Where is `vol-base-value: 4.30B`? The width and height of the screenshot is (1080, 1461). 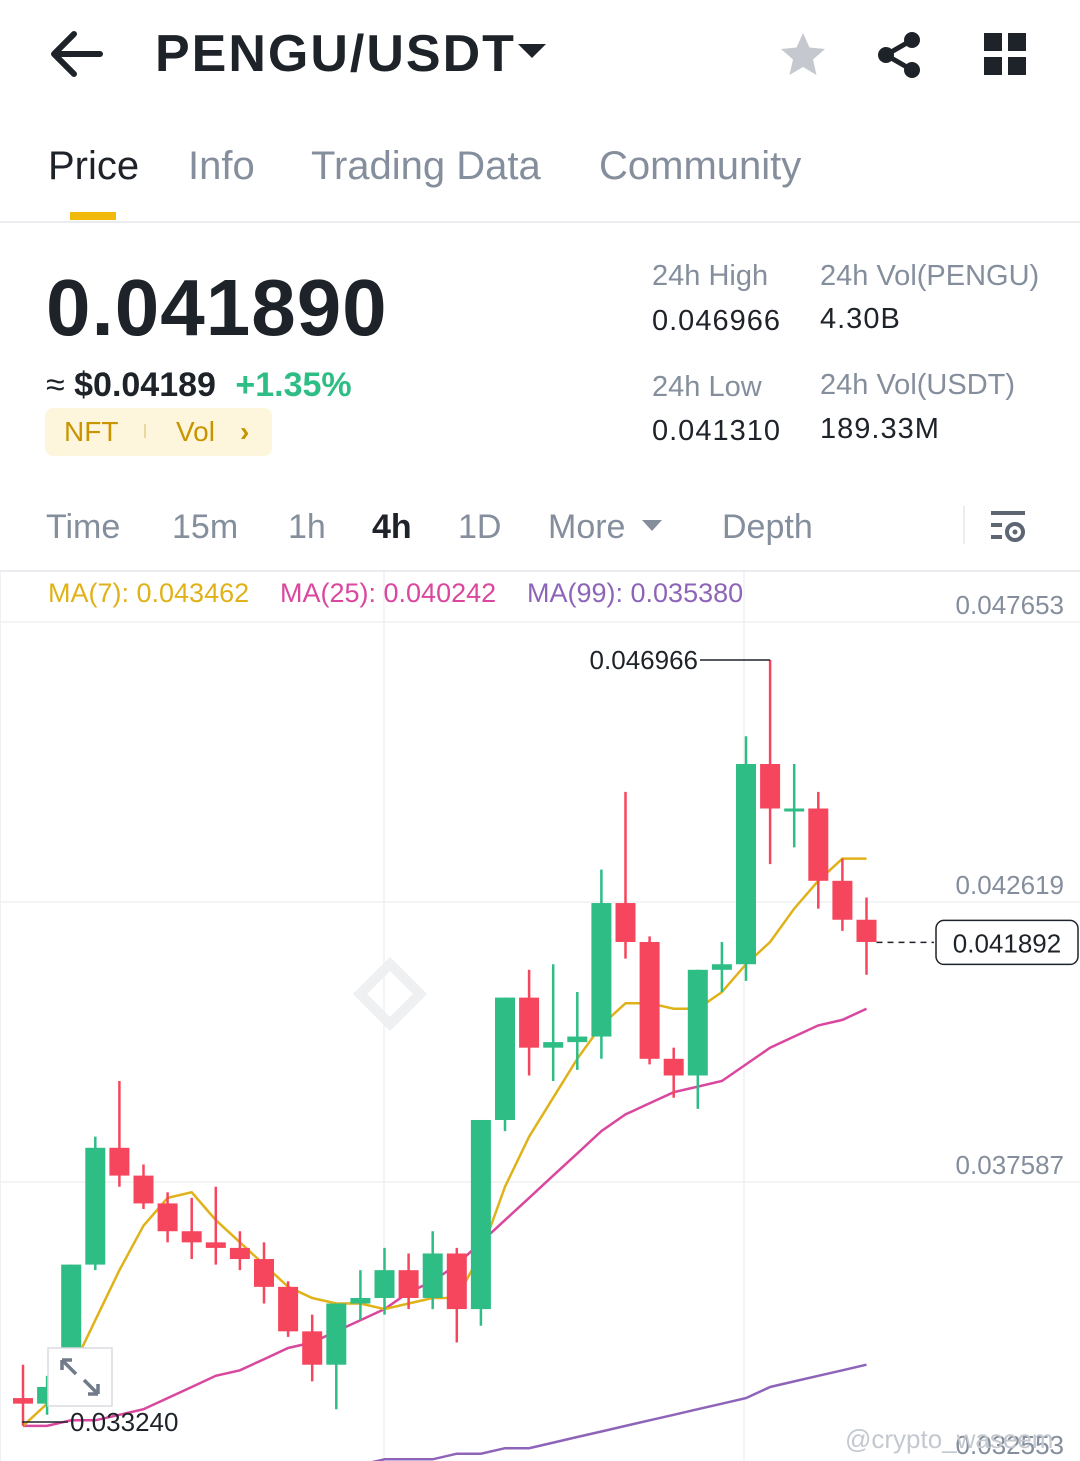
vol-base-value: 4.30B is located at coordinates (860, 319).